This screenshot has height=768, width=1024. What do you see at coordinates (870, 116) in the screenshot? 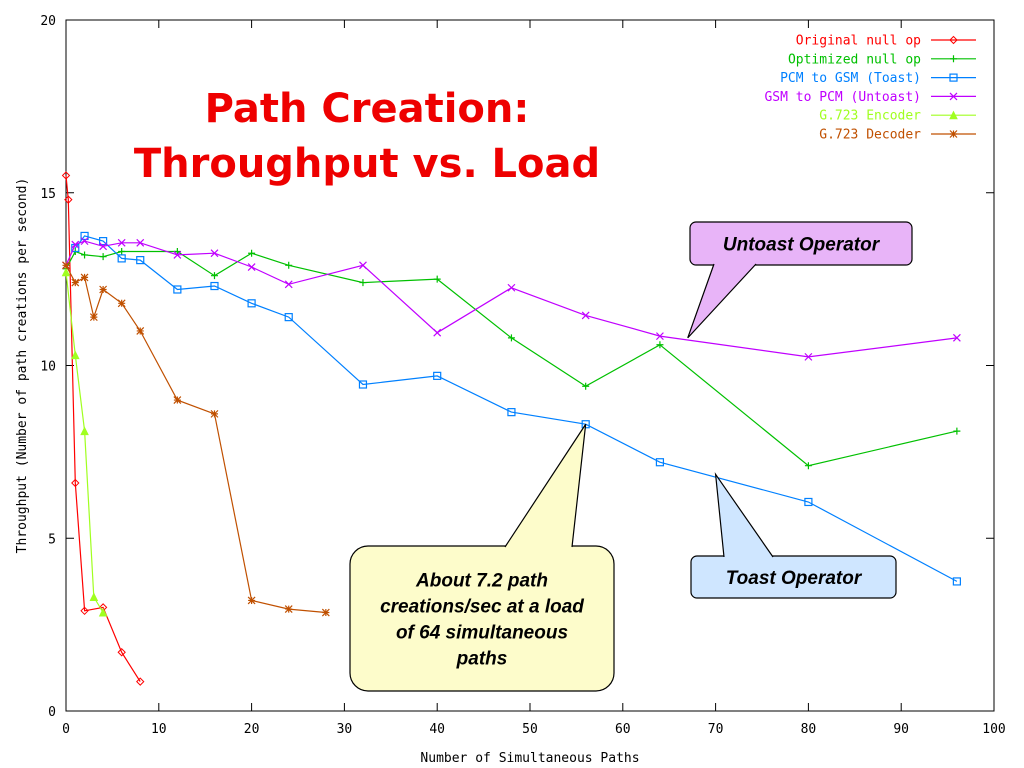
I see `legend-label: G.723 Encoder` at bounding box center [870, 116].